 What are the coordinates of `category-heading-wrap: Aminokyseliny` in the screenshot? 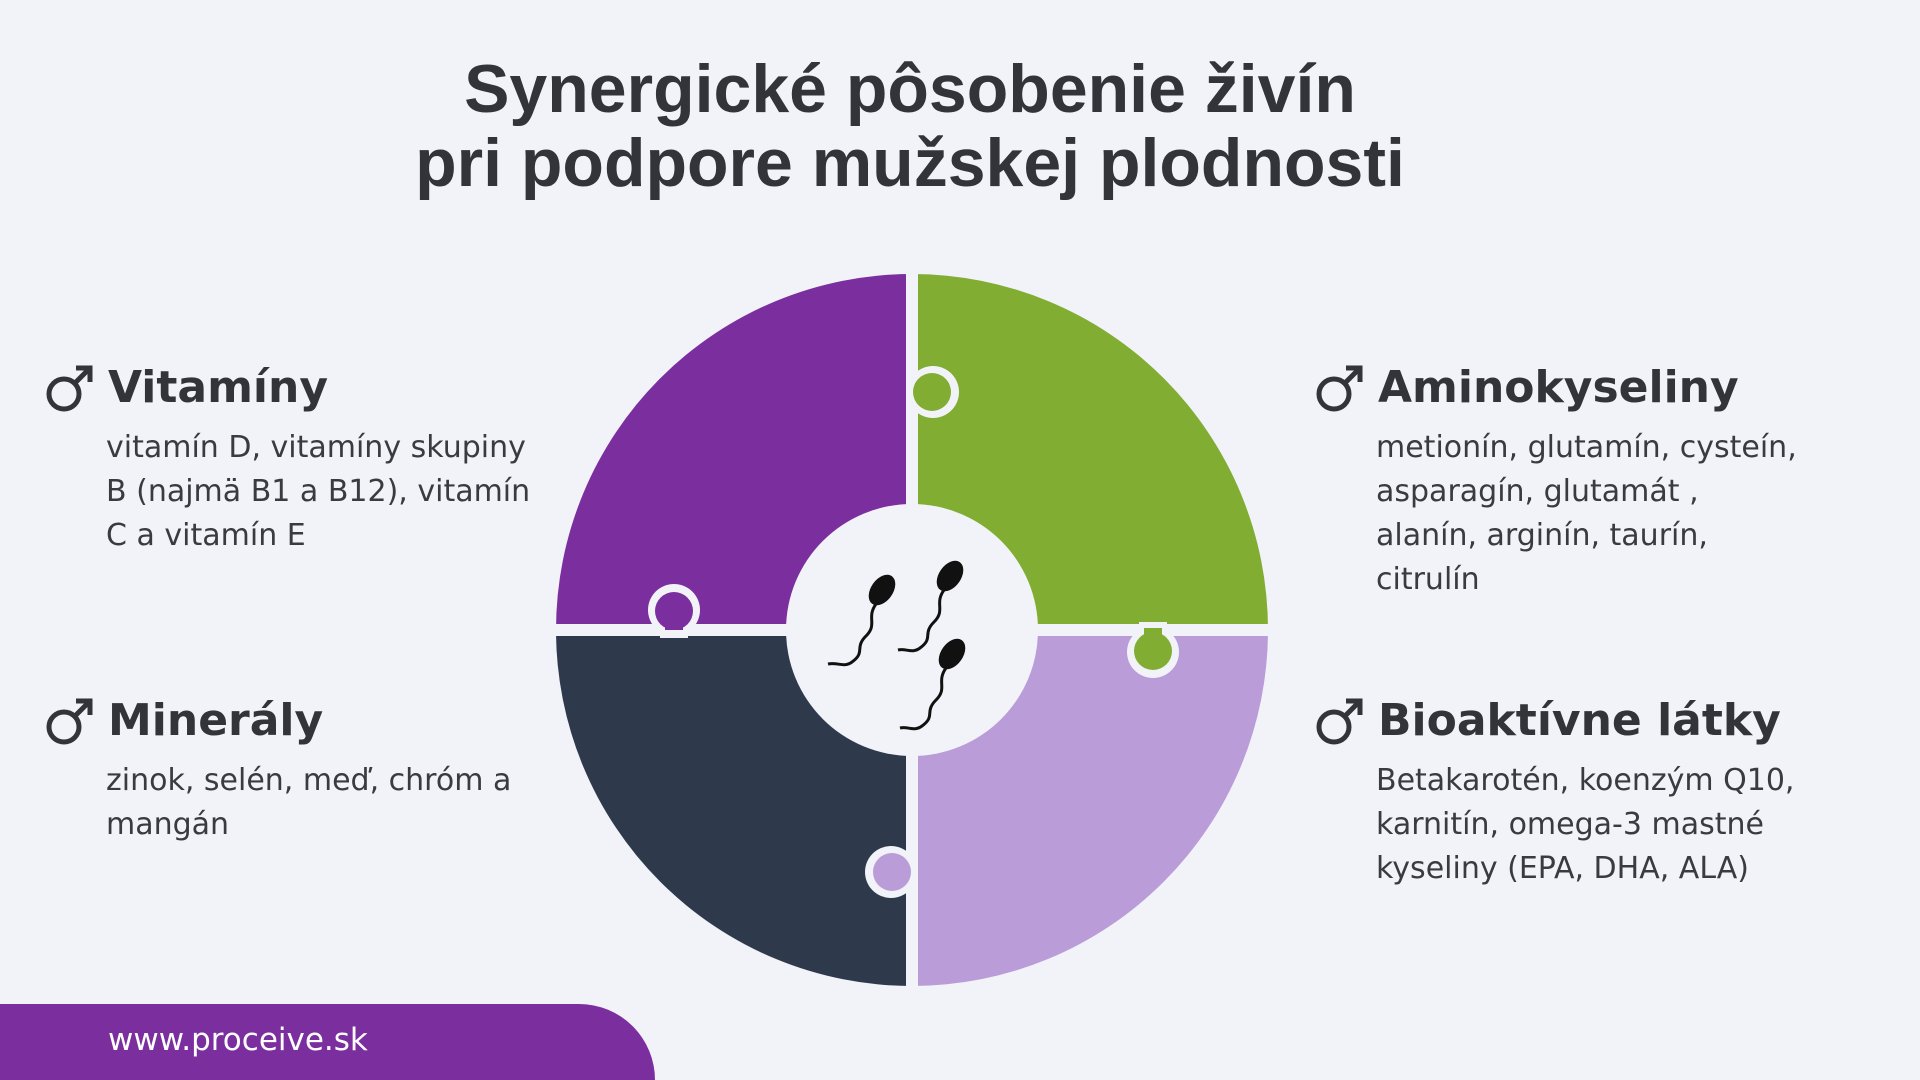 It's located at (1560, 388).